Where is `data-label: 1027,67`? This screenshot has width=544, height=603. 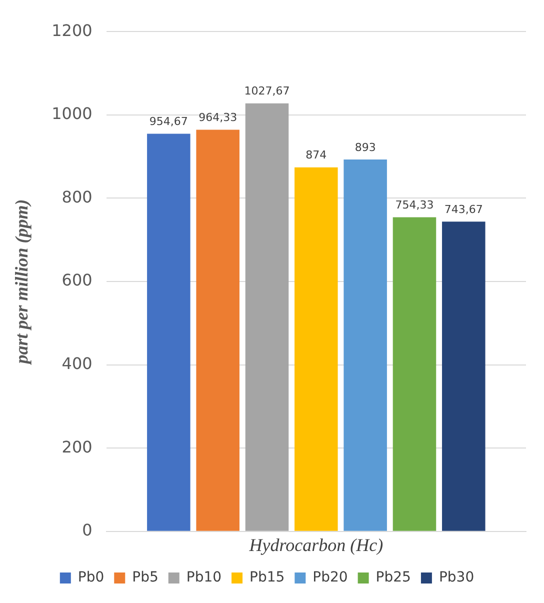
data-label: 1027,67 is located at coordinates (267, 91).